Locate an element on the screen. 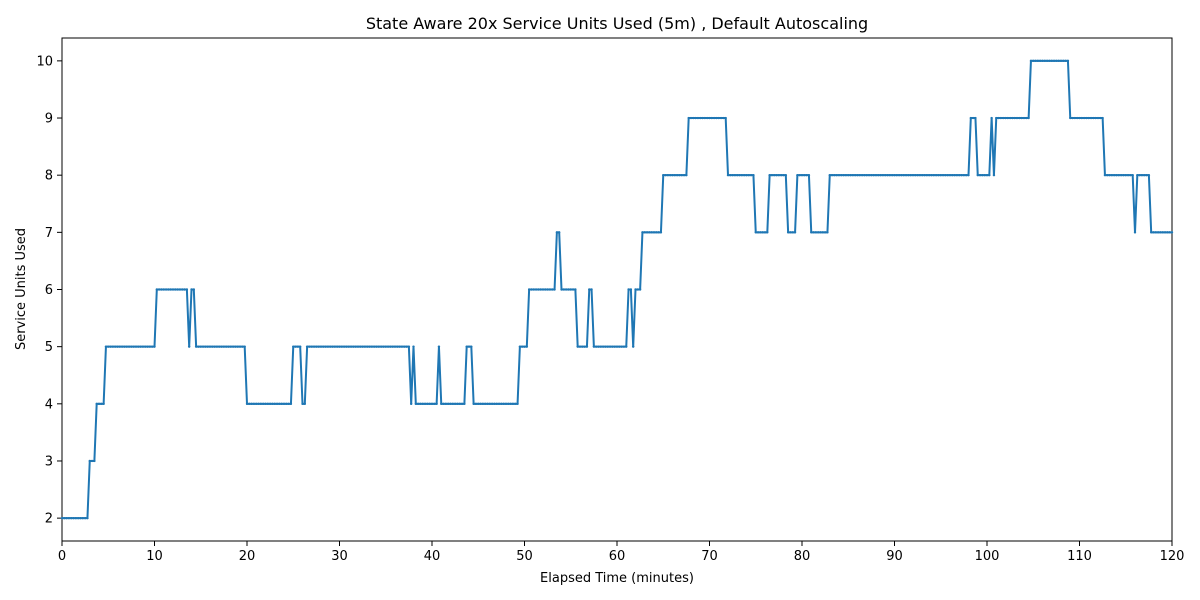  x-tick-label: 100 is located at coordinates (987, 556).